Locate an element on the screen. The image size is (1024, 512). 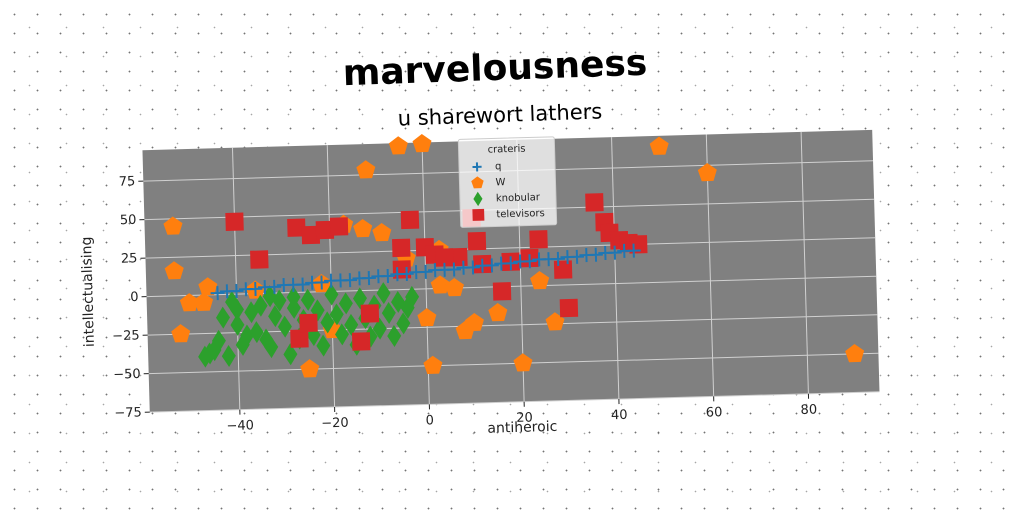
y-tick-label: −75 is located at coordinates (128, 413).